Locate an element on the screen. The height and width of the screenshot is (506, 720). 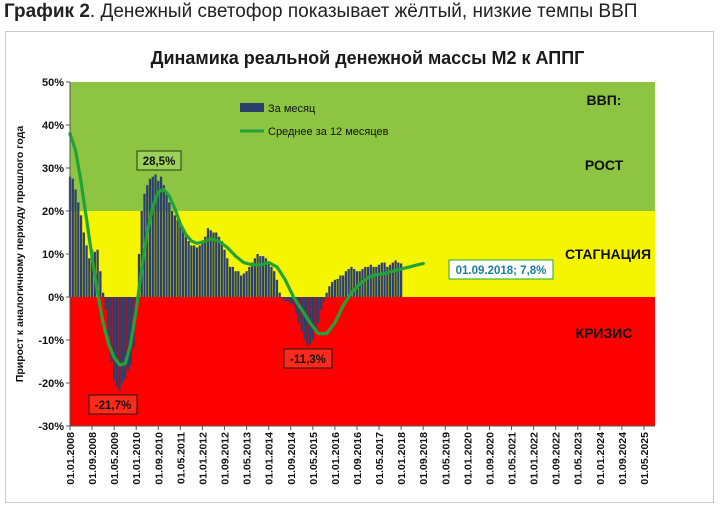
annotation-trough-2015: -11,3% is located at coordinates (308, 360).